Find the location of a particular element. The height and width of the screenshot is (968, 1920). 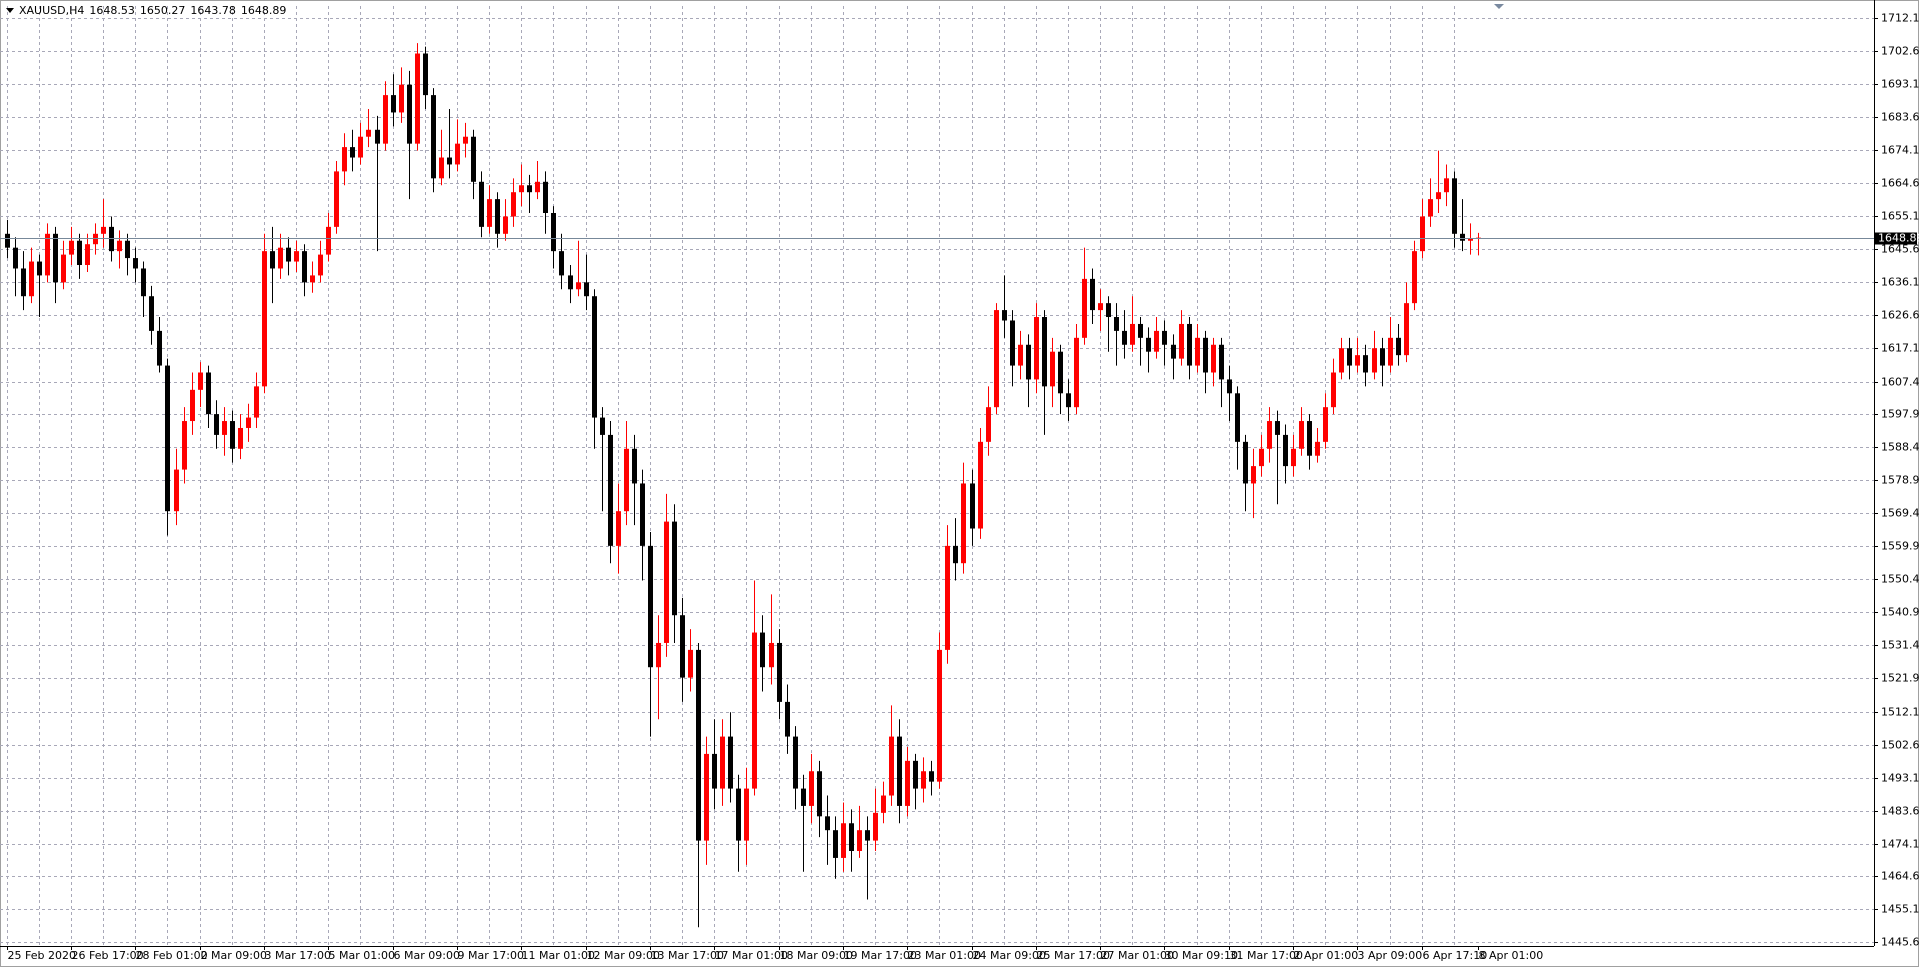

x-tick-label: 30 Mar 09:10 is located at coordinates (1201, 955).